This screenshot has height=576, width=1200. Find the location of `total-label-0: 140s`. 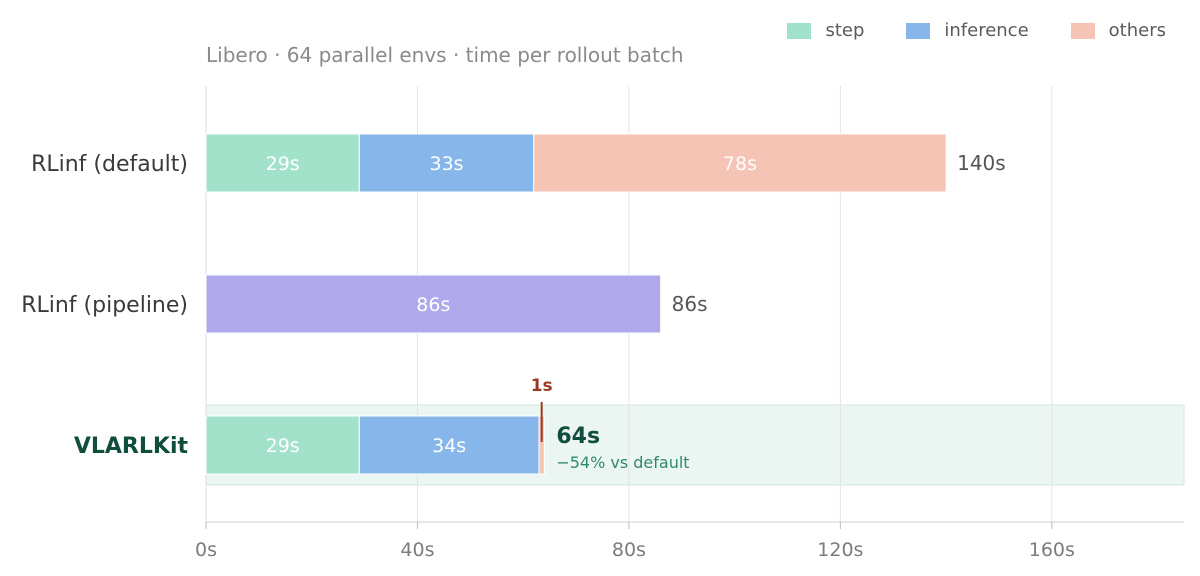

total-label-0: 140s is located at coordinates (981, 163).